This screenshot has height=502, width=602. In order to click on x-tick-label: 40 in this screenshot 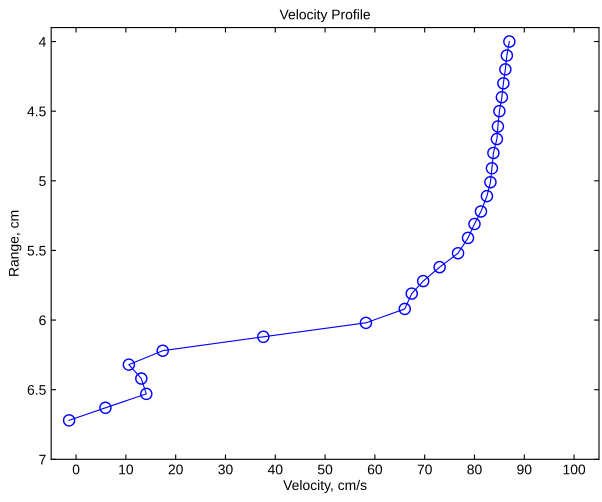, I will do `click(275, 469)`.